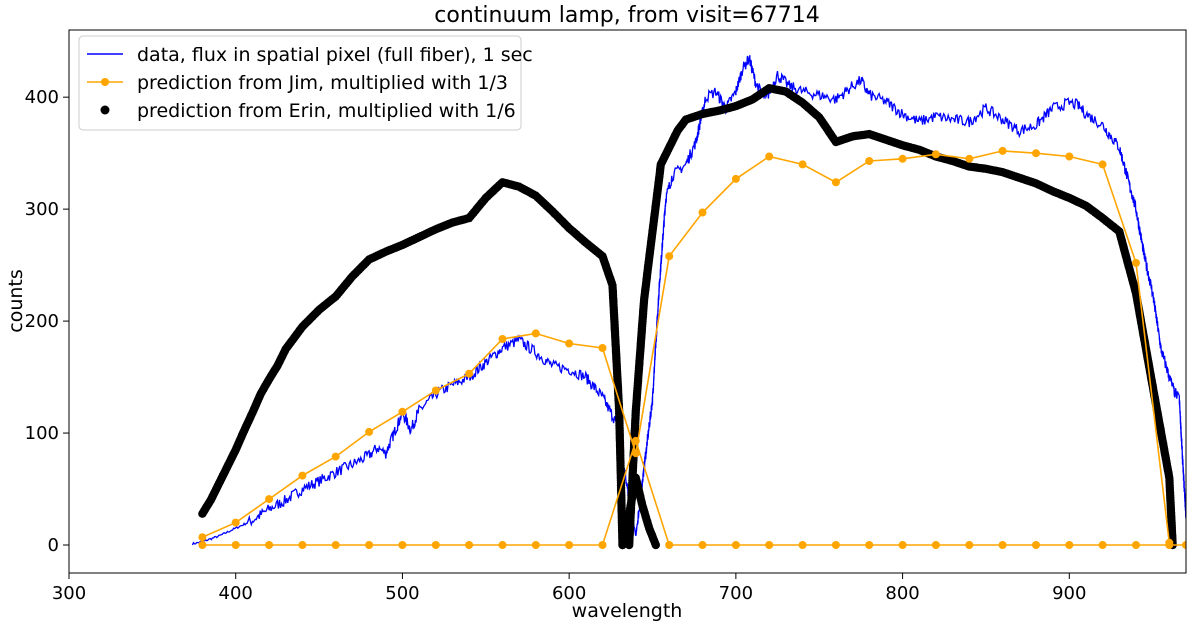 This screenshot has height=631, width=1196. What do you see at coordinates (42, 209) in the screenshot?
I see `y-tick-label: 300` at bounding box center [42, 209].